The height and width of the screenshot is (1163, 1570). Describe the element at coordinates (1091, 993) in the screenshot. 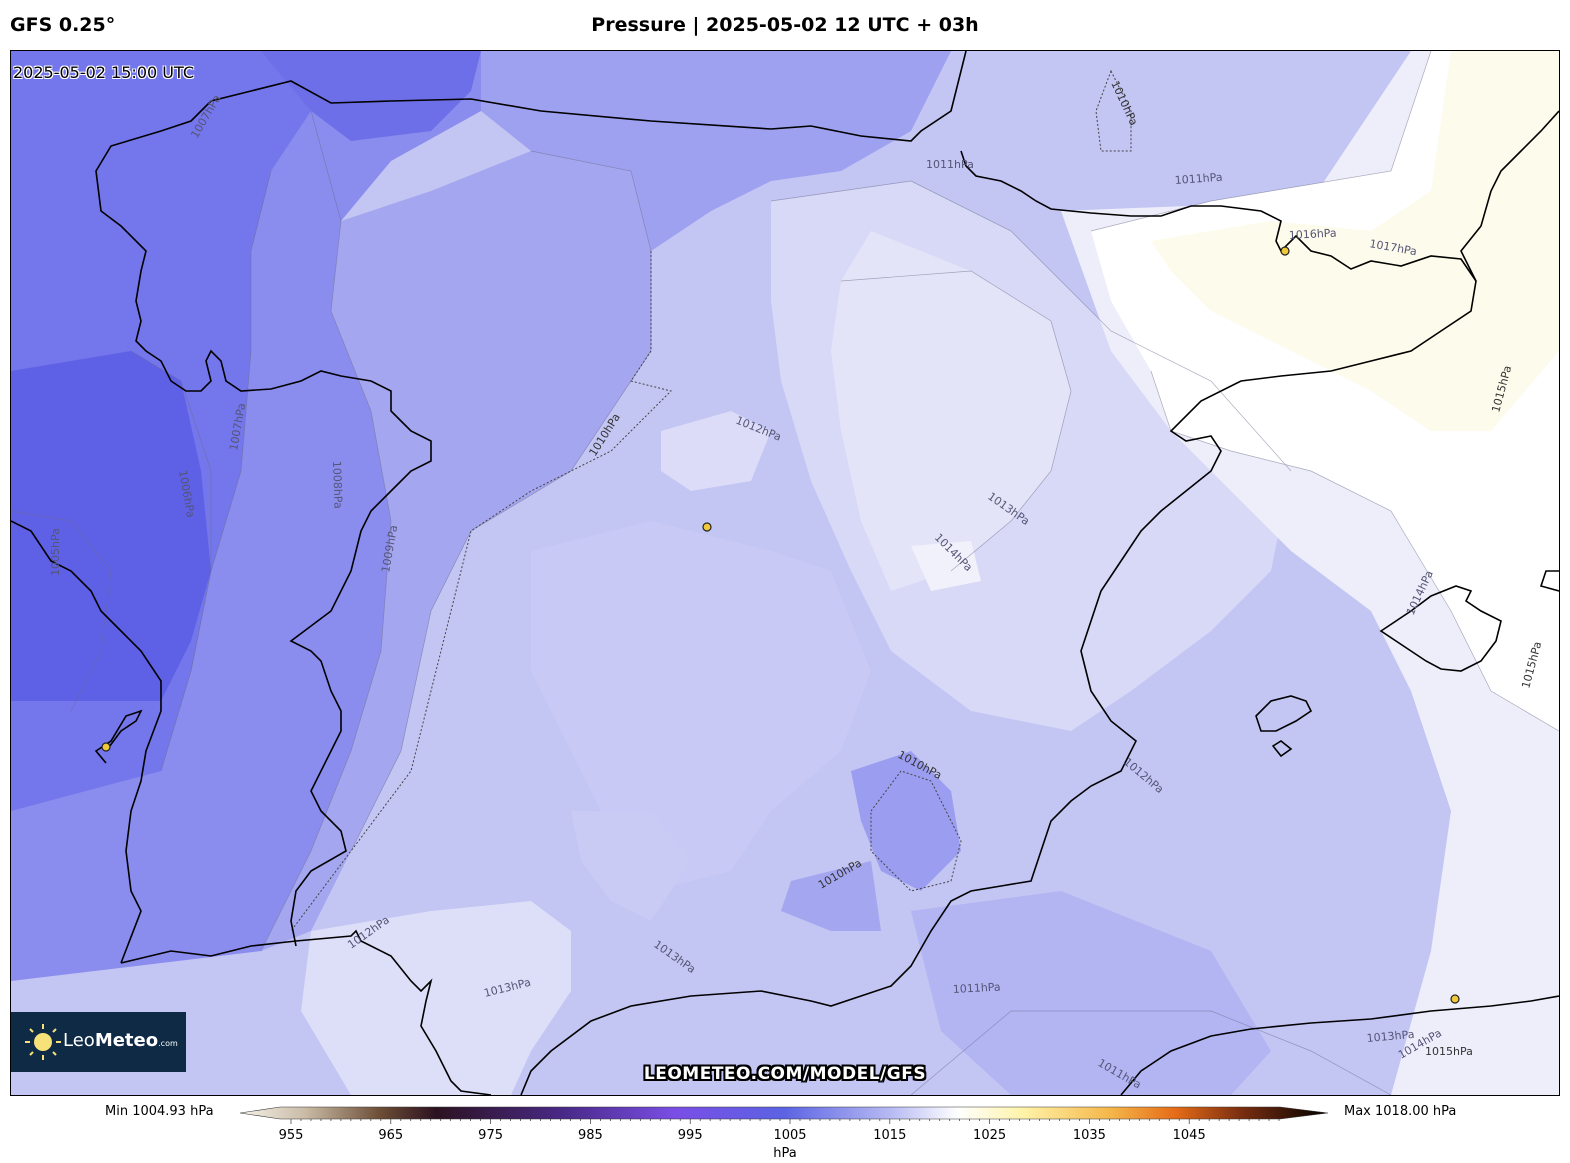

I see `field-1011-southeast` at that location.